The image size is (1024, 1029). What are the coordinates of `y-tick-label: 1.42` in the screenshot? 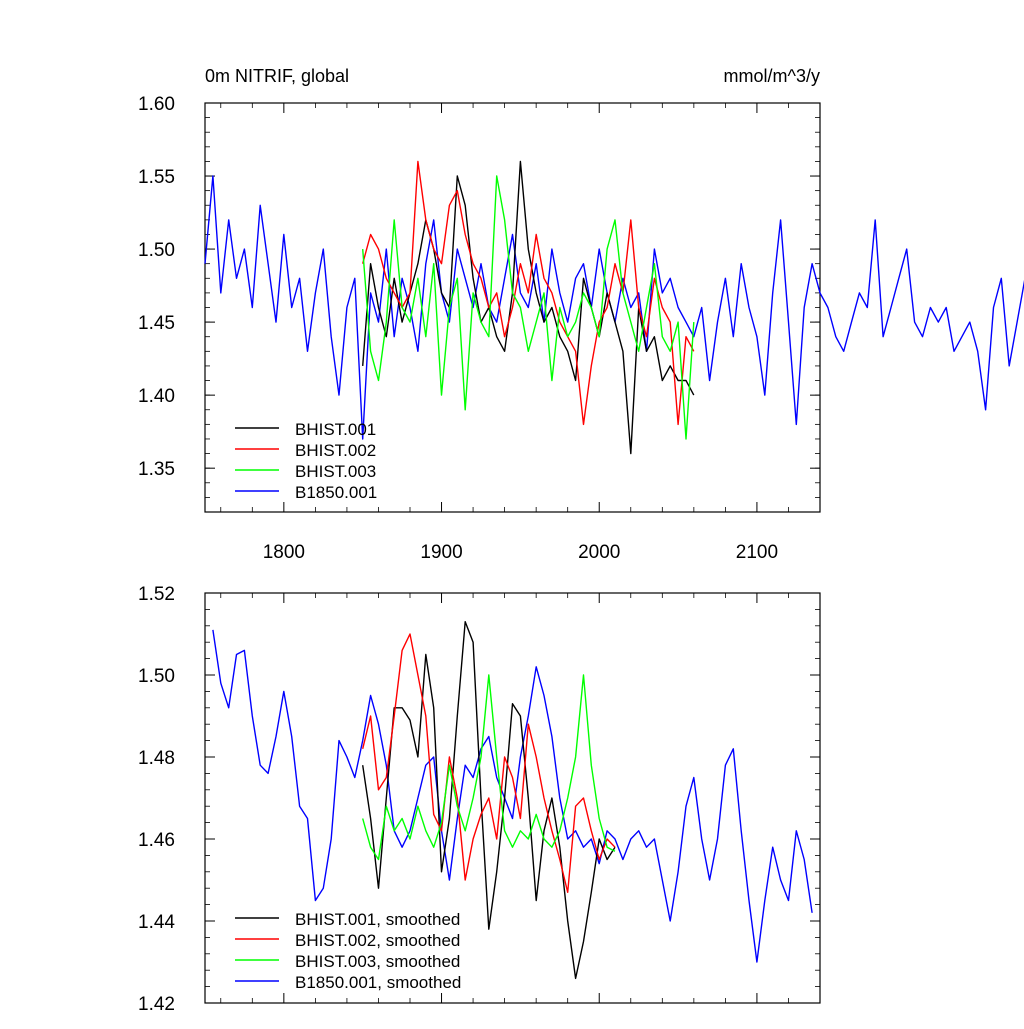 It's located at (156, 1004).